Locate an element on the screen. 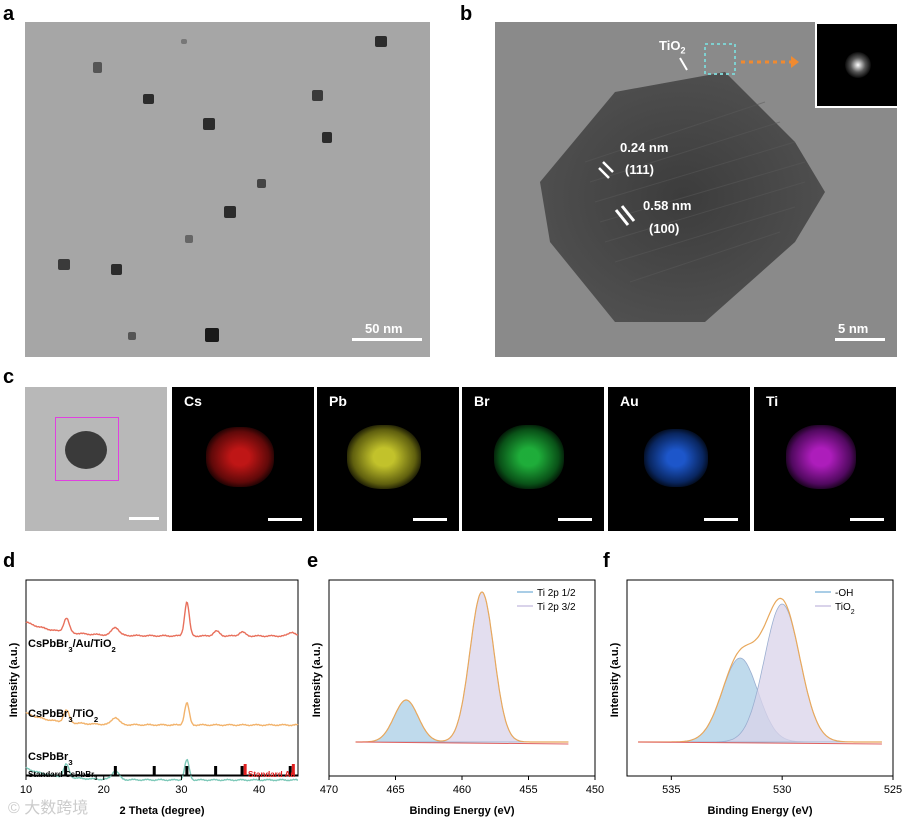 The height and width of the screenshot is (821, 908). eds-map-pb: Pb is located at coordinates (388, 459).